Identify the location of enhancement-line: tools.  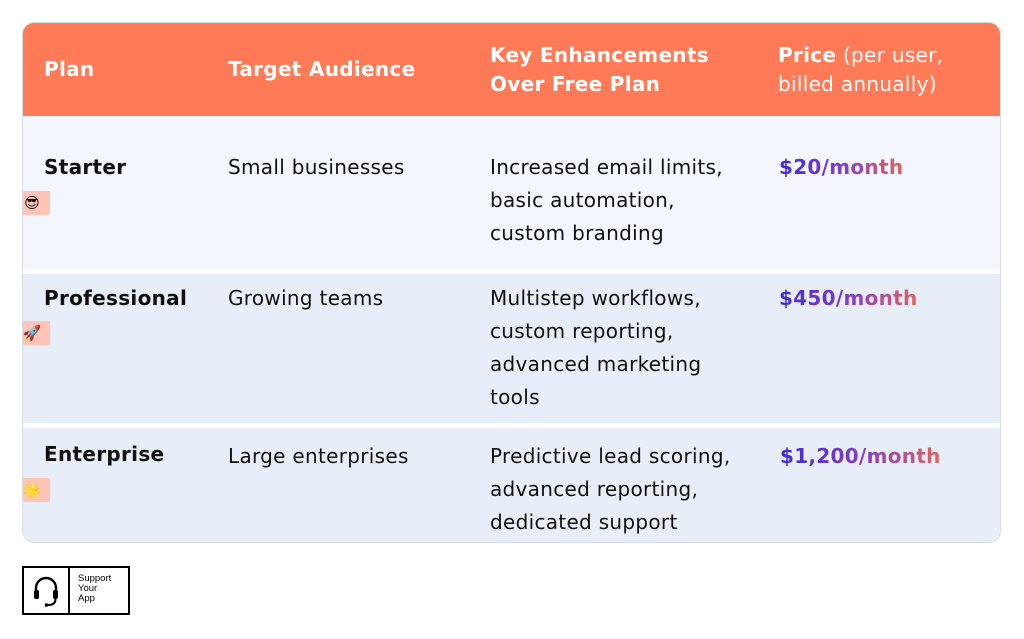
(515, 397).